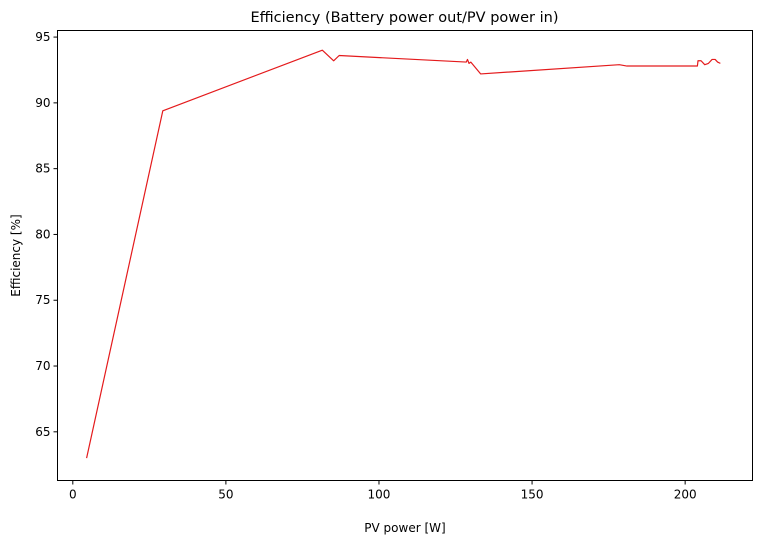 This screenshot has width=768, height=545. Describe the element at coordinates (42, 432) in the screenshot. I see `y-tick-label: 65` at that location.